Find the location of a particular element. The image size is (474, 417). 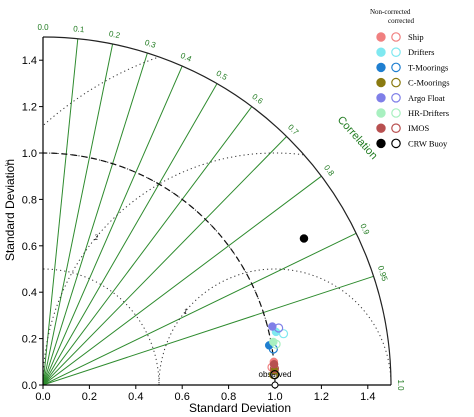

correlation-line-0.1 is located at coordinates (60, 212).